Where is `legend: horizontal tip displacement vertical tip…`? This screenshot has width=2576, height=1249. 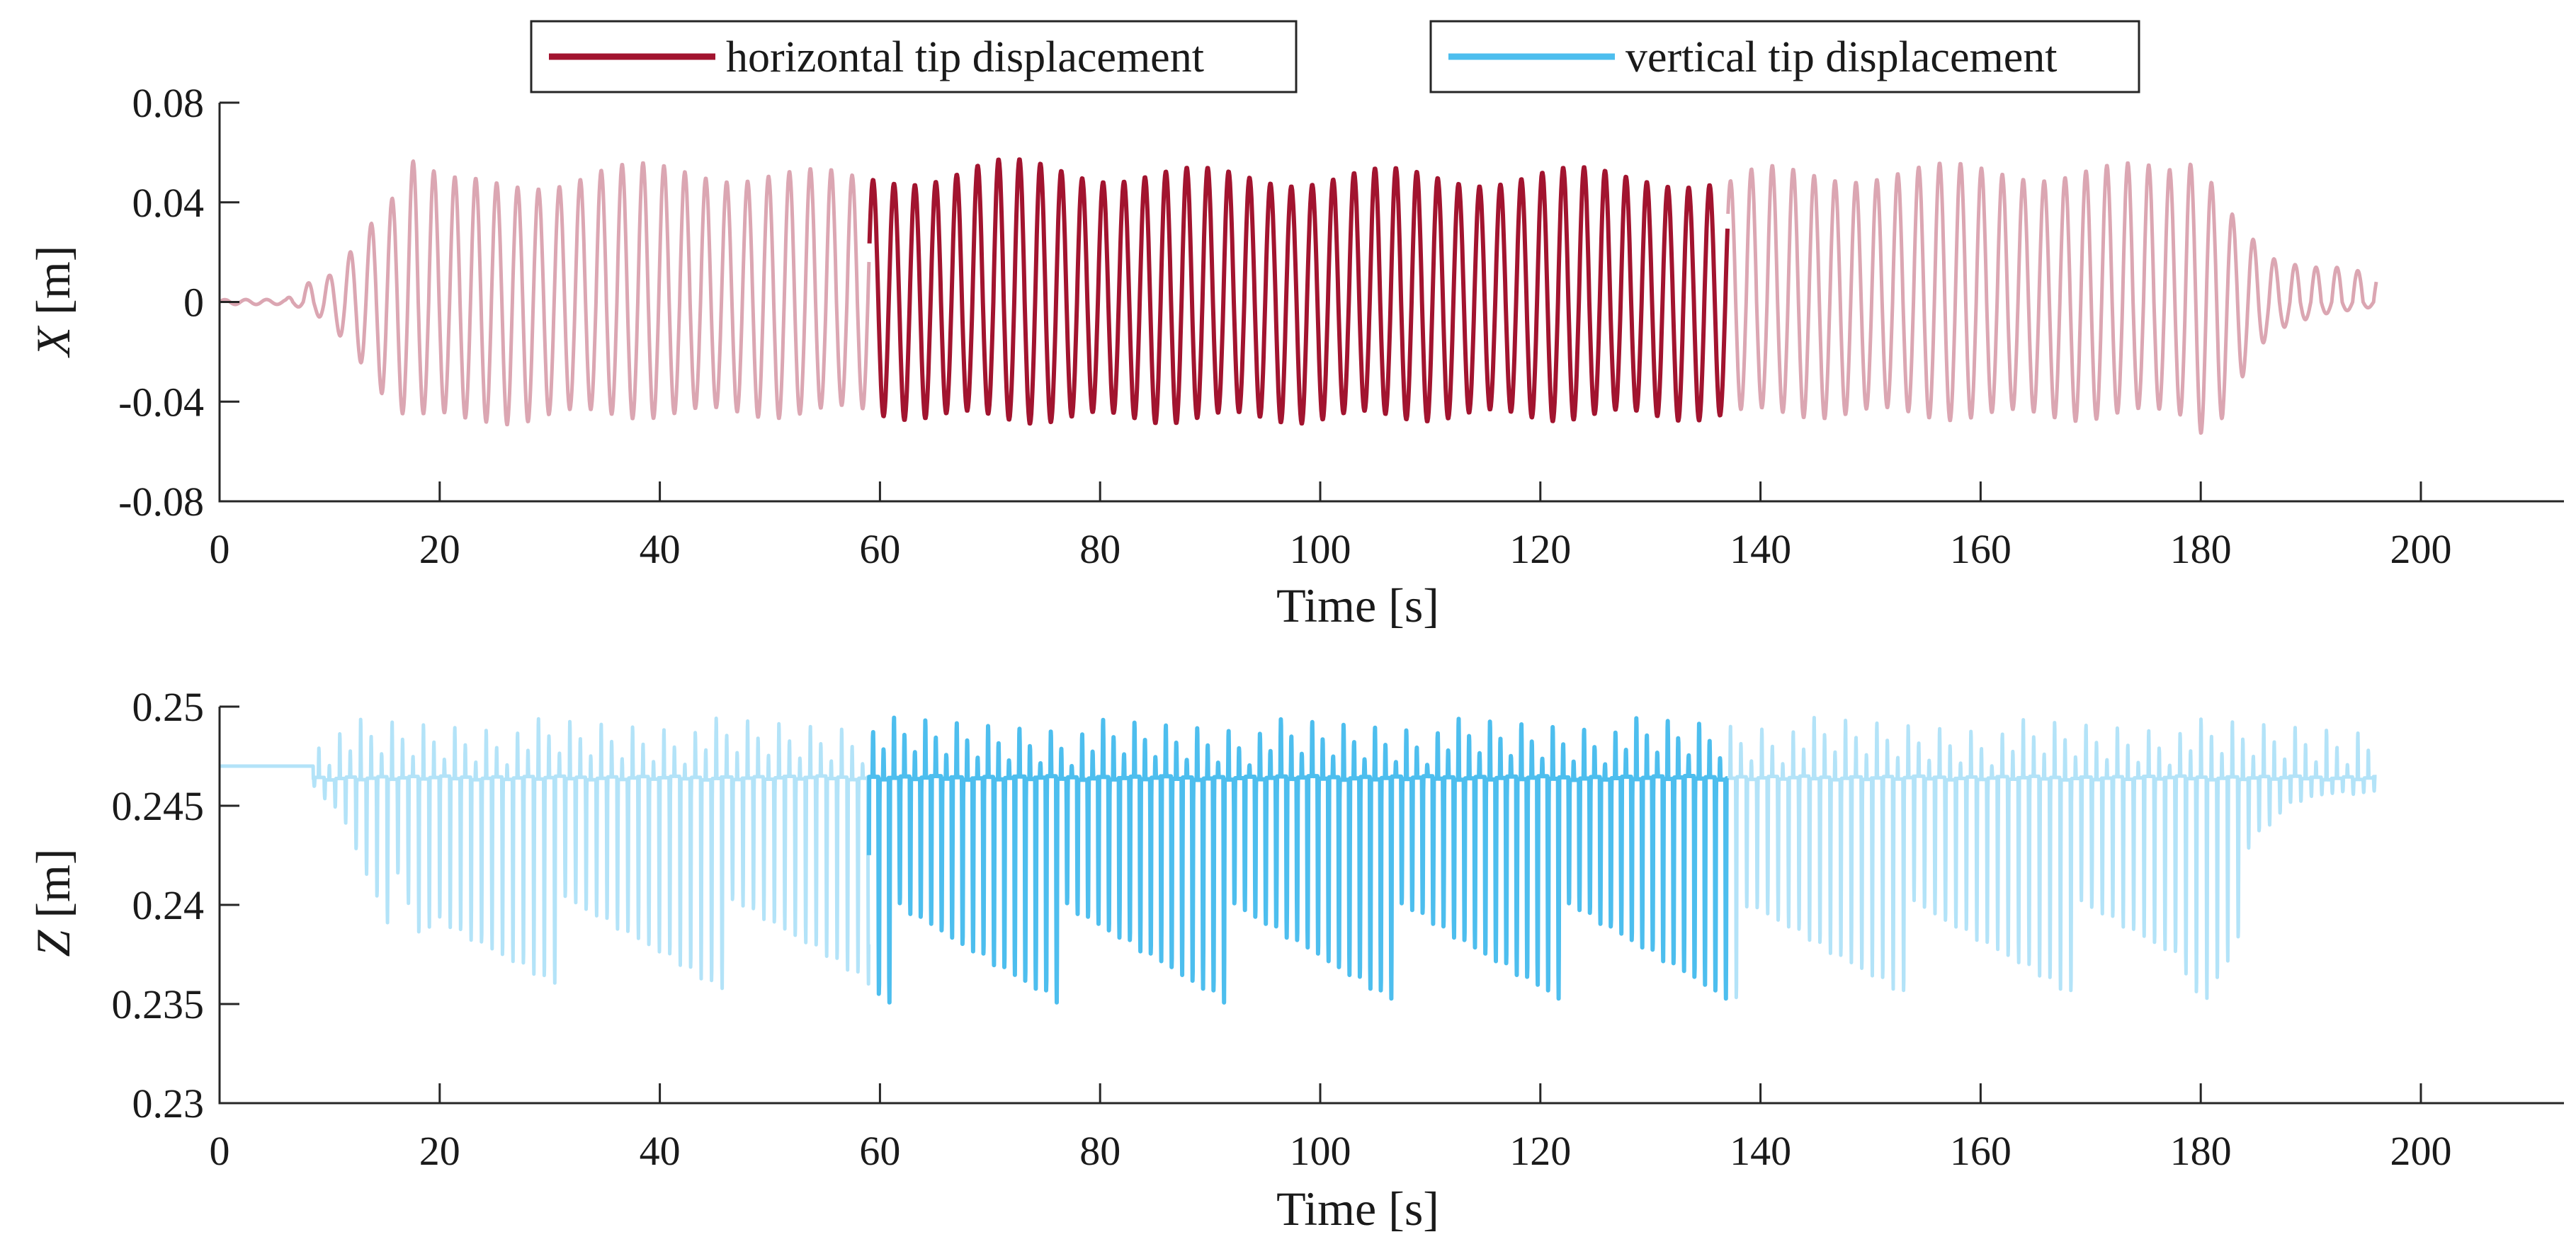
legend: horizontal tip displacement vertical tip… is located at coordinates (1335, 56).